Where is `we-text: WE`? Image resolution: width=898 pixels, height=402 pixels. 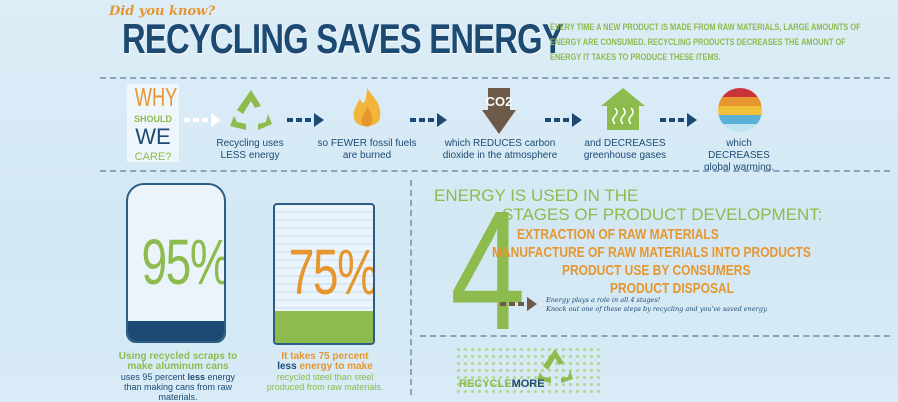
we-text: WE is located at coordinates (153, 136).